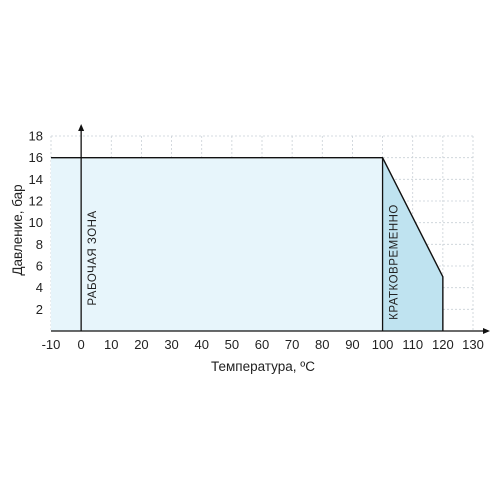 Image resolution: width=500 pixels, height=500 pixels. I want to click on region-short-term, so click(412, 244).